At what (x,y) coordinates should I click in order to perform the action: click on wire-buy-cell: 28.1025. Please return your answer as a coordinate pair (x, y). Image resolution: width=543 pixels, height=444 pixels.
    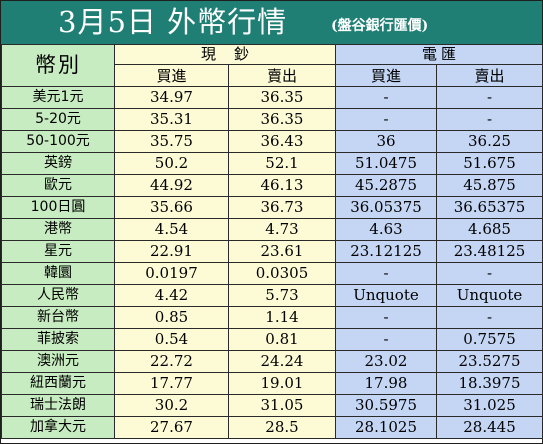
    Looking at the image, I should click on (386, 427).